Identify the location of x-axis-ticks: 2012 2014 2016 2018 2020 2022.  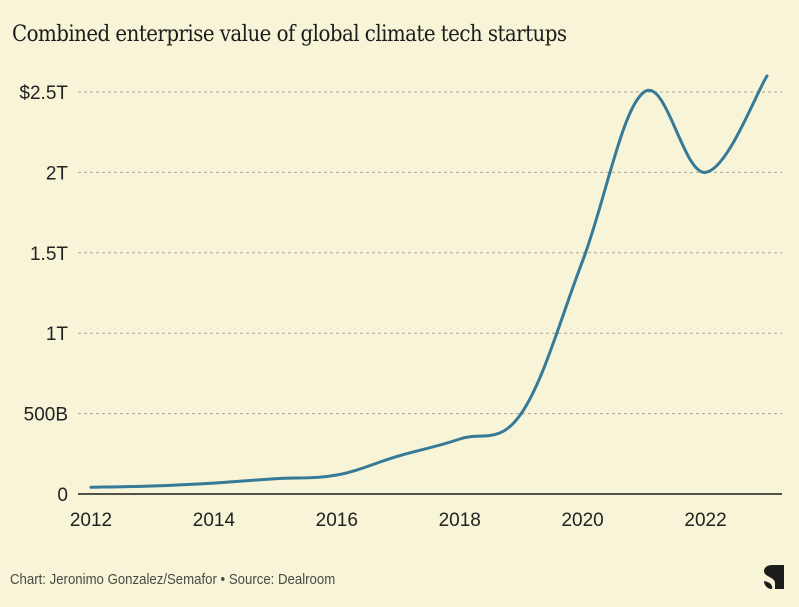
(398, 520).